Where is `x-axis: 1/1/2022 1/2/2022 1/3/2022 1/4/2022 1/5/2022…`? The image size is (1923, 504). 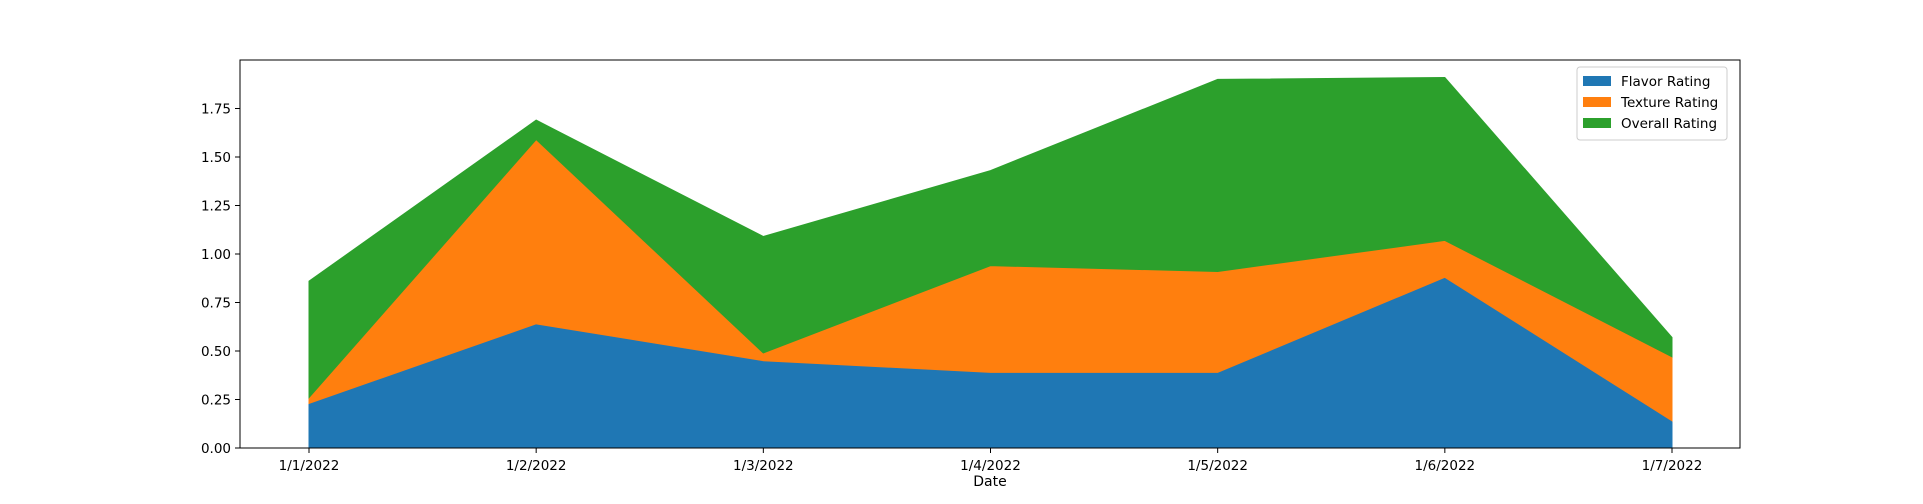 x-axis: 1/1/2022 1/2/2022 1/3/2022 1/4/2022 1/5/2022… is located at coordinates (991, 461).